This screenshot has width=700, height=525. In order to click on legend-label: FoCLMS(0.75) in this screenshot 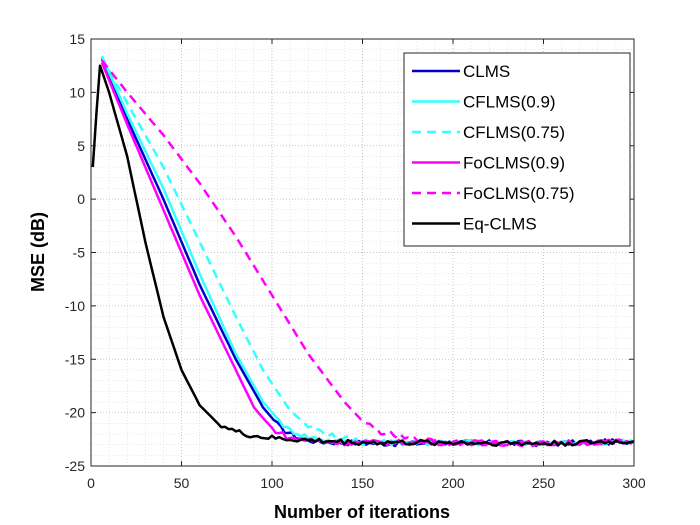, I will do `click(518, 193)`.